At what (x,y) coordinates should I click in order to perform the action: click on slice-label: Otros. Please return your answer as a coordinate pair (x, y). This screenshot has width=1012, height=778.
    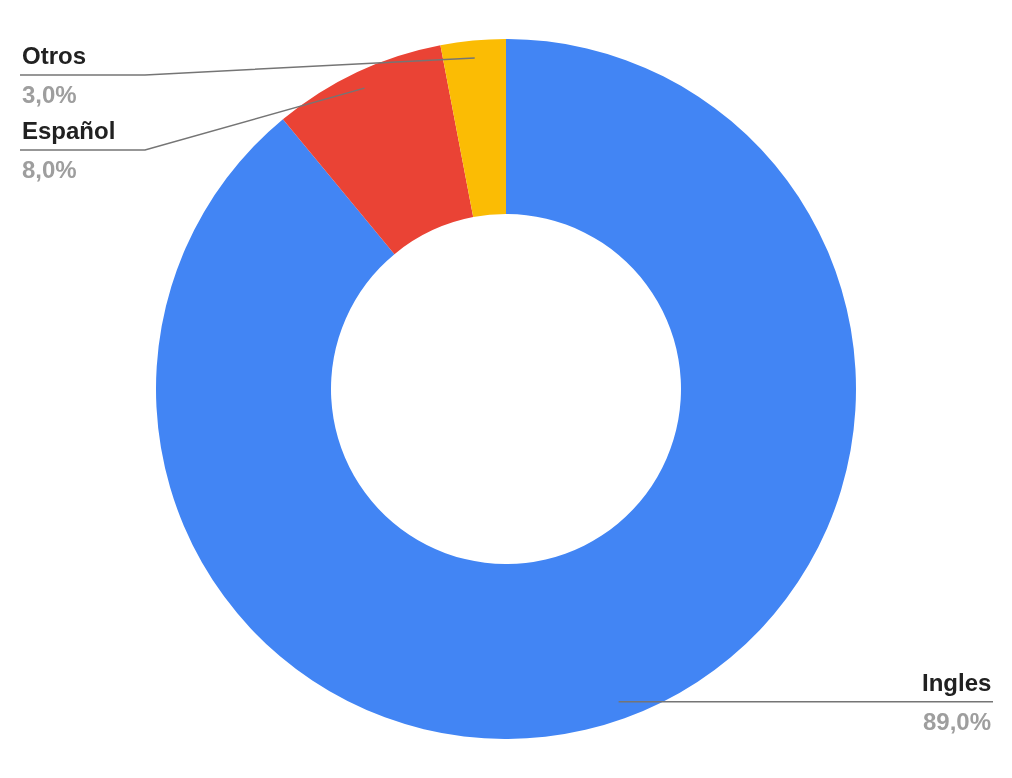
    Looking at the image, I should click on (54, 55).